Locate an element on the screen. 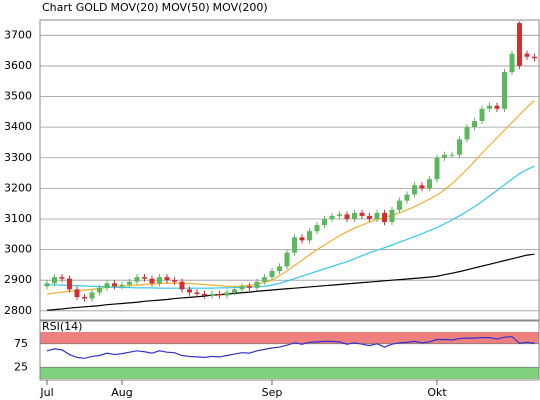  x-tick-label: Jul is located at coordinates (46, 392).